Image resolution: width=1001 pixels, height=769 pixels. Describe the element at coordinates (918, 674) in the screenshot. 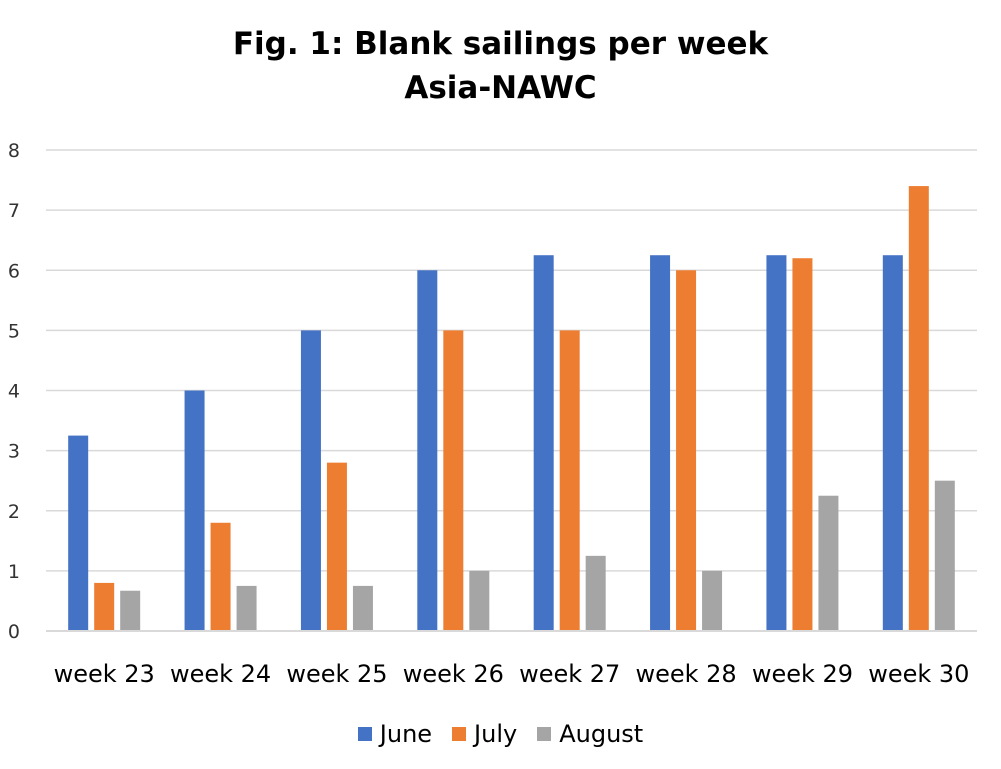

I see `x-tick-label: week 30` at that location.